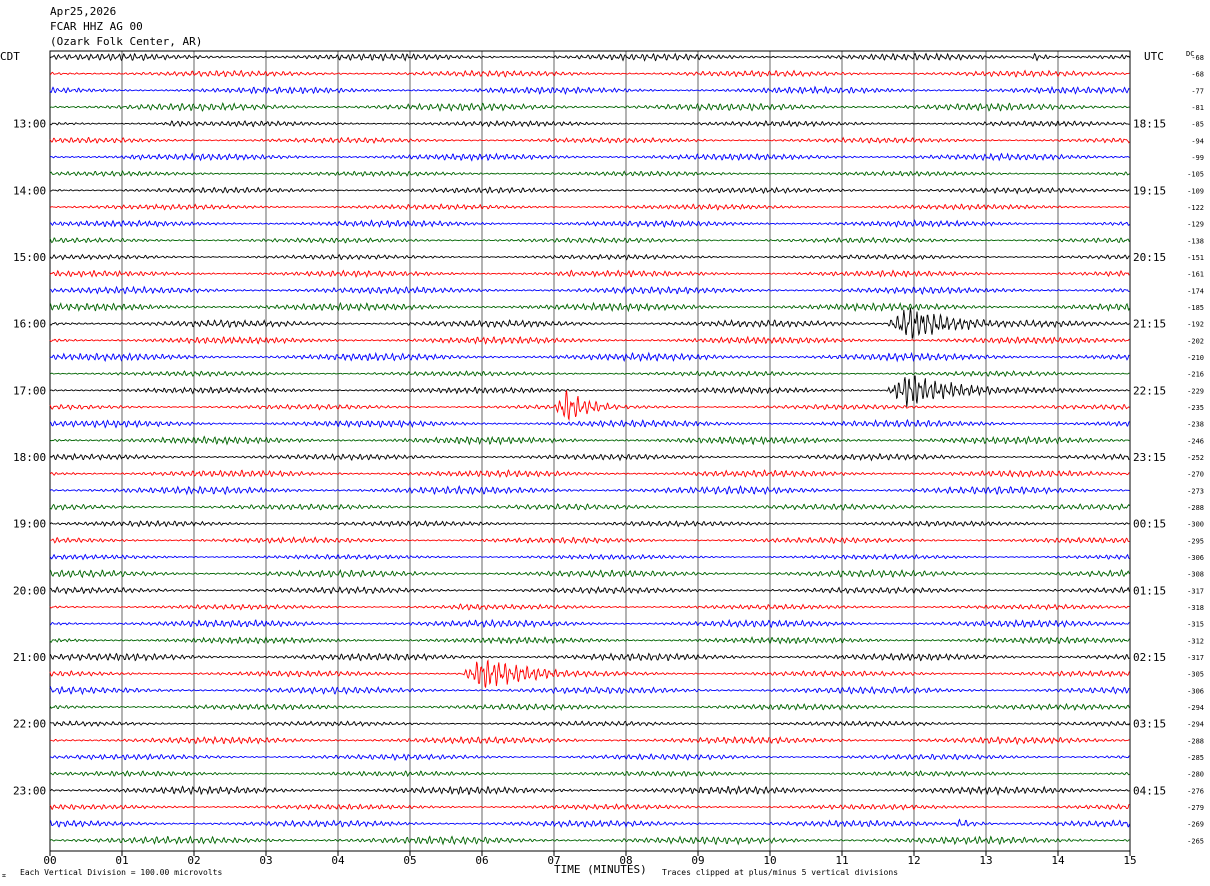  I want to click on dc-offset-label: -235, so click(1195, 408).